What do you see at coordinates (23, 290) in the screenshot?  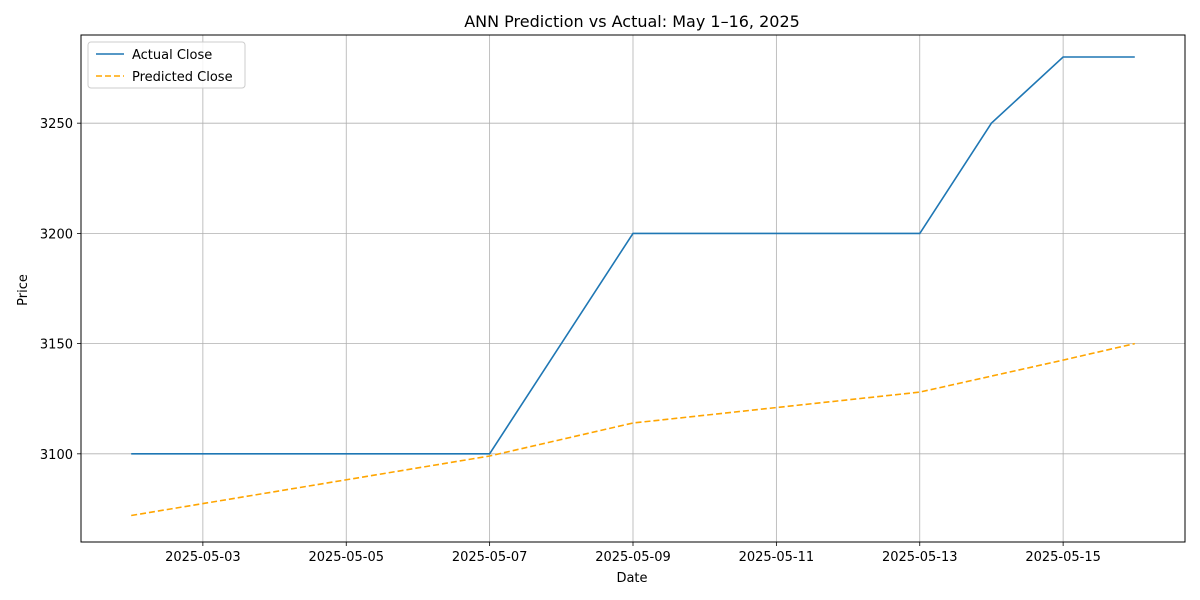 I see `y-axis-label: Price` at bounding box center [23, 290].